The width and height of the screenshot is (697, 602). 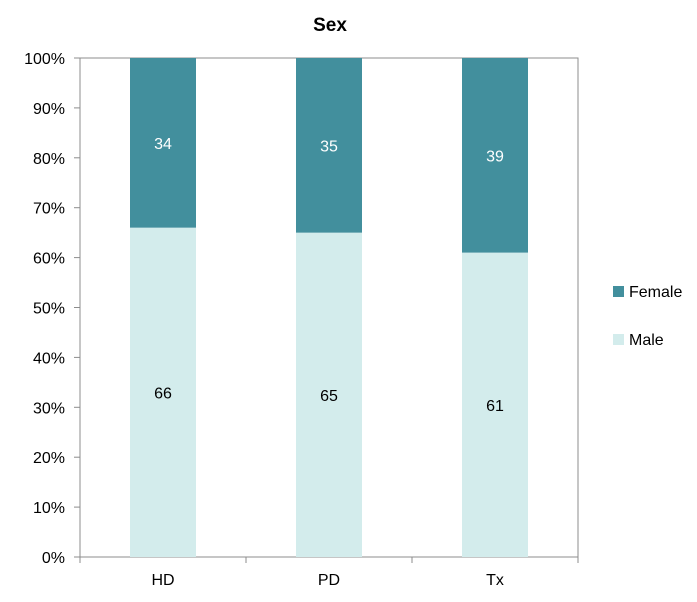 I want to click on y-tick-label: 40%, so click(x=49, y=358).